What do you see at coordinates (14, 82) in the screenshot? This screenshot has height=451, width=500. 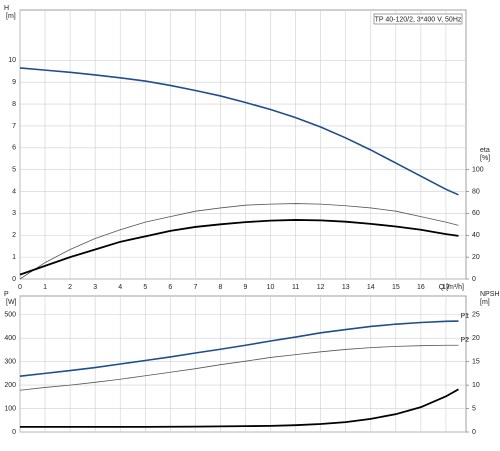 I see `y-tick-label: 9` at bounding box center [14, 82].